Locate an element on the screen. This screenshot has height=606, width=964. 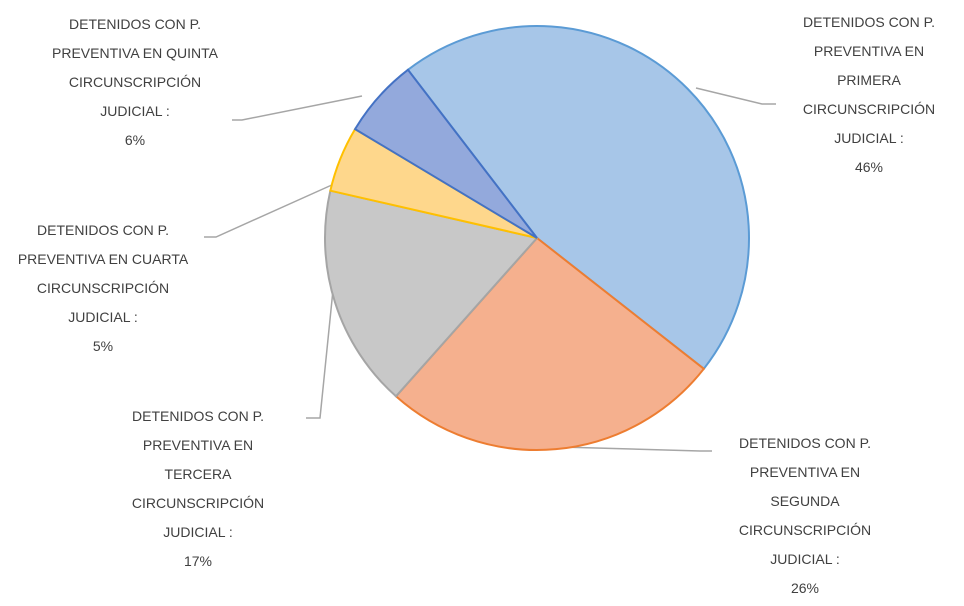
label-value: 26% is located at coordinates (805, 588).